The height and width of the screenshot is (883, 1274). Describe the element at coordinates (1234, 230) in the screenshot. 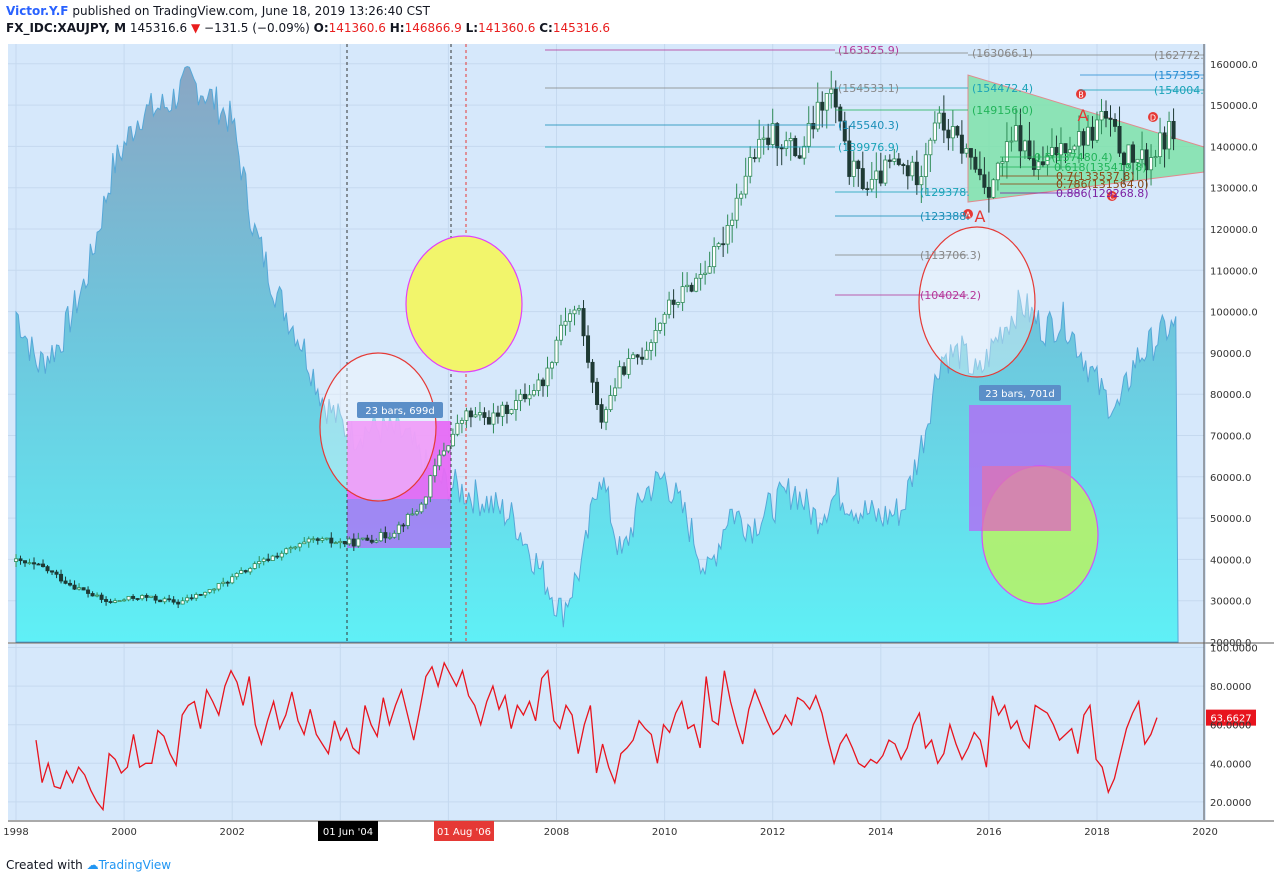

I see `y-tick-label: 120000.0` at that location.